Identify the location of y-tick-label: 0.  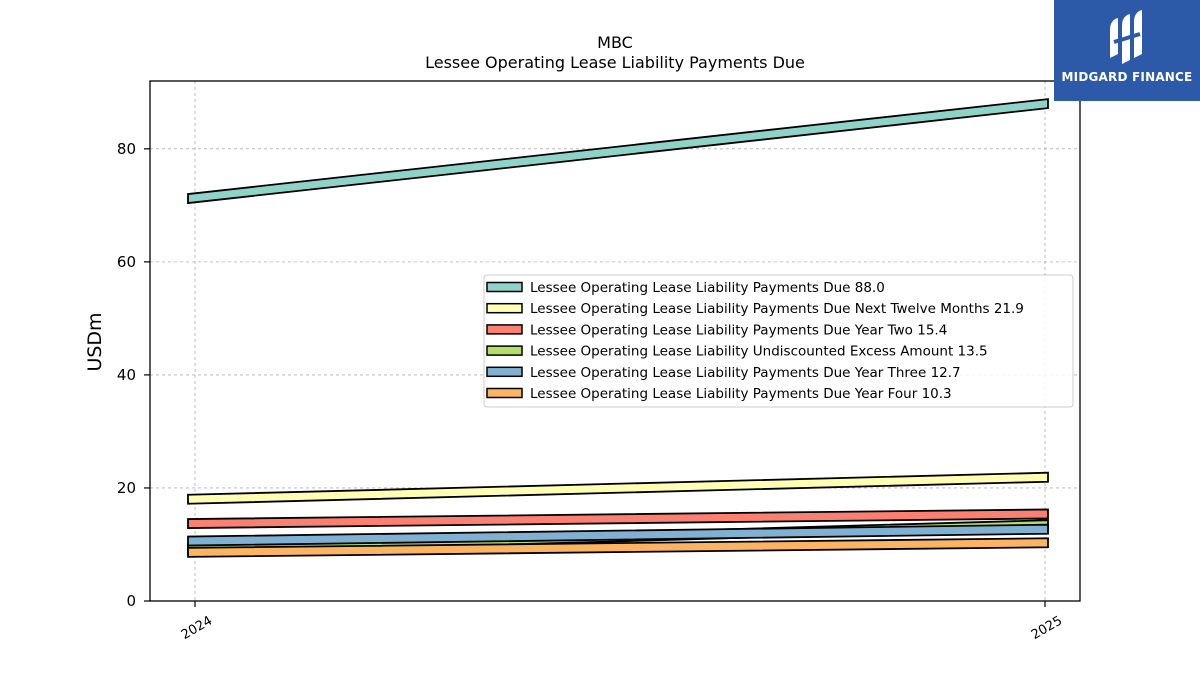
(131, 601).